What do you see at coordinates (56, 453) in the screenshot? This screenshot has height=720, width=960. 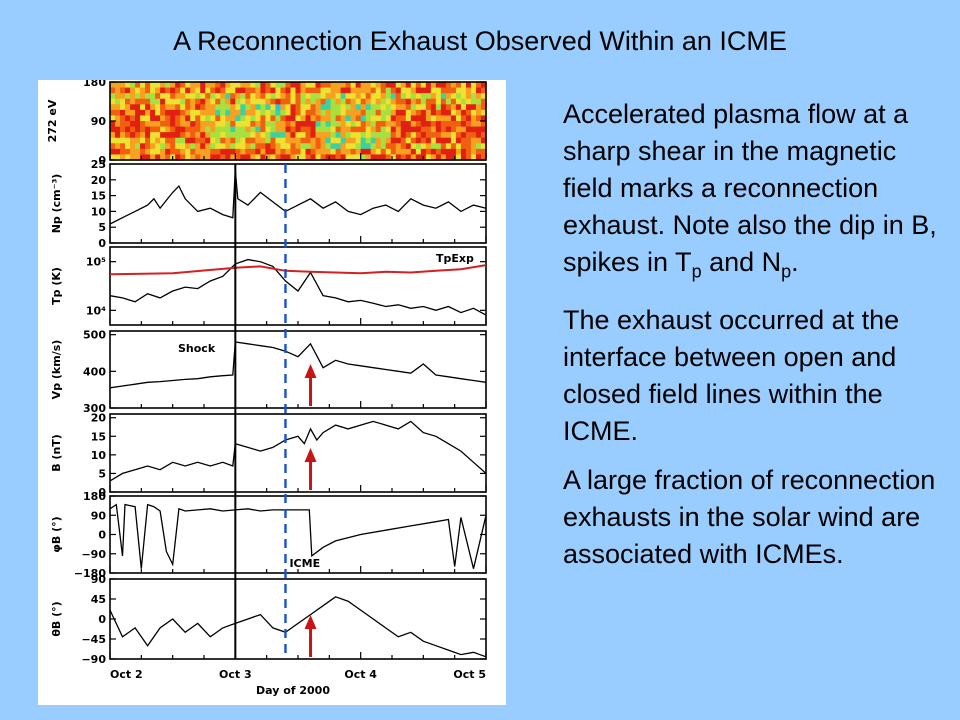 I see `y-axis-label: B (nT)` at bounding box center [56, 453].